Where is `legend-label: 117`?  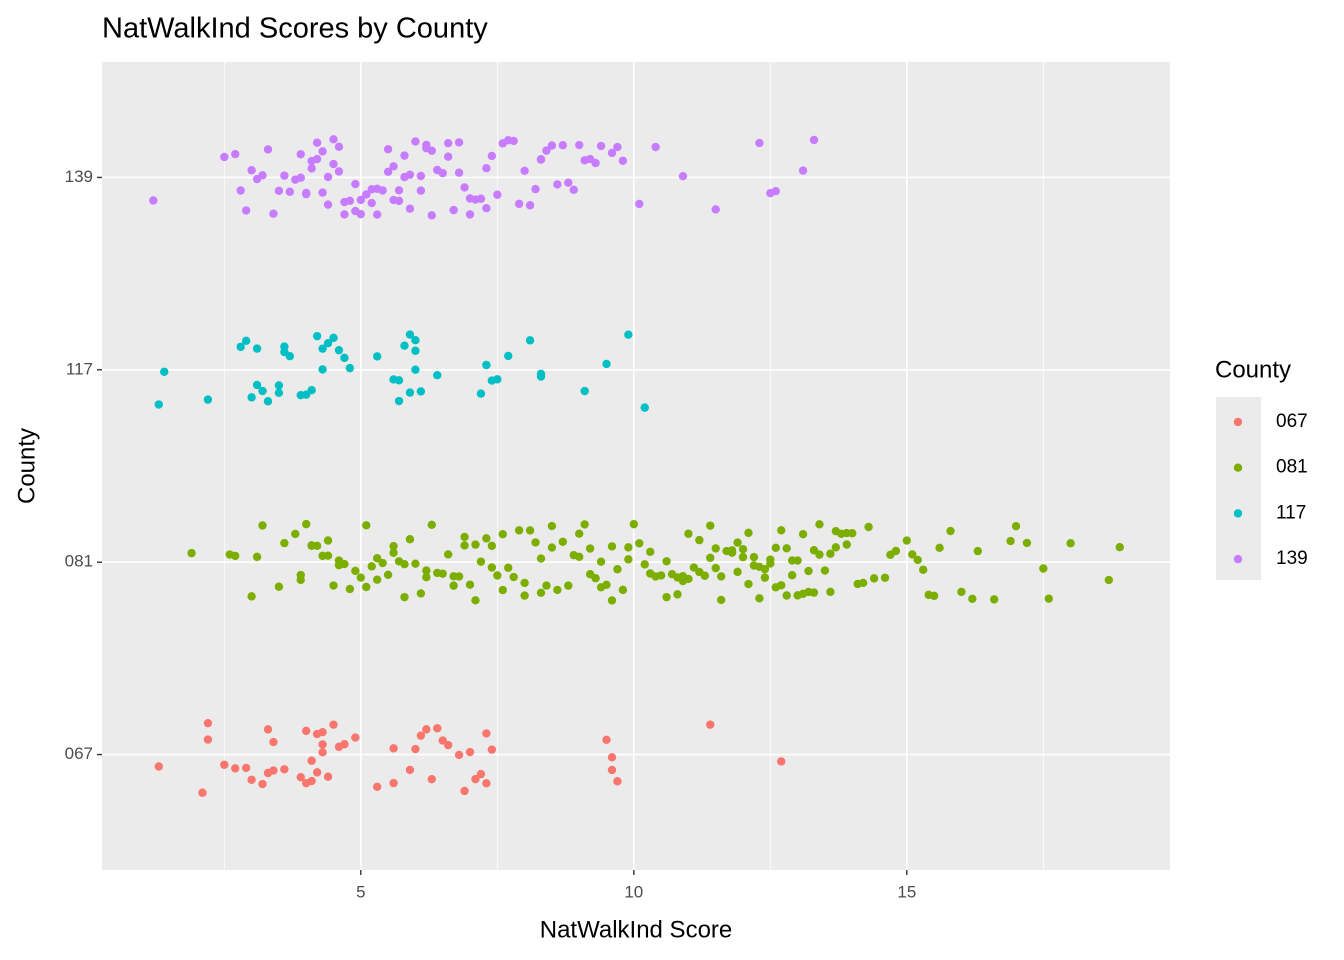 legend-label: 117 is located at coordinates (1291, 512).